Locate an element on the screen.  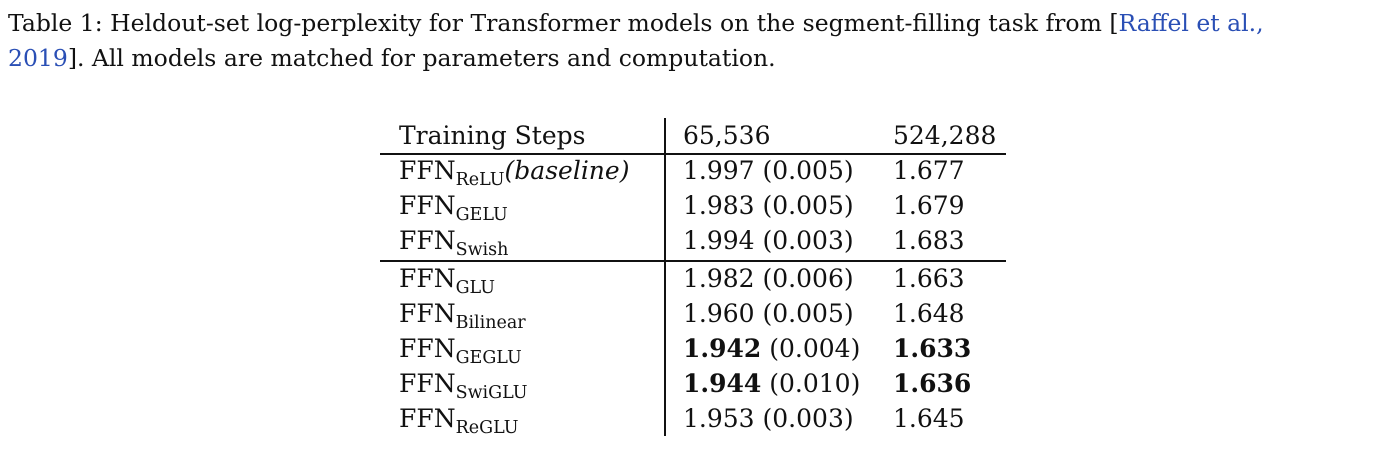
table-row: FFNReGLU 1.953 (0.003) 1.645 is located at coordinates (693, 419).